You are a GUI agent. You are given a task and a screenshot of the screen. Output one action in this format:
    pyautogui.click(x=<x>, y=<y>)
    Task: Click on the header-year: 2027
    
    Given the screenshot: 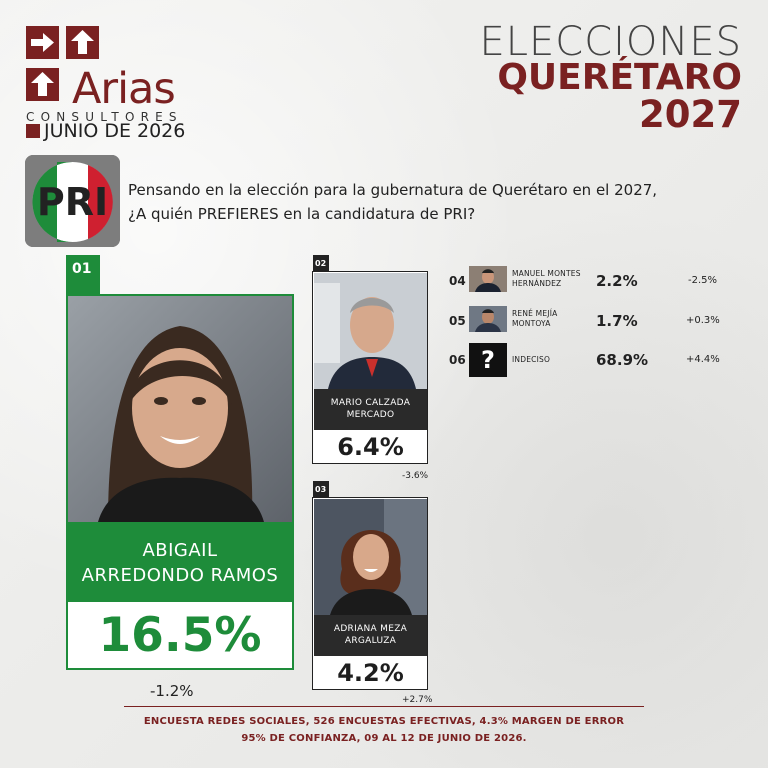 What is the action you would take?
    pyautogui.click(x=690, y=114)
    